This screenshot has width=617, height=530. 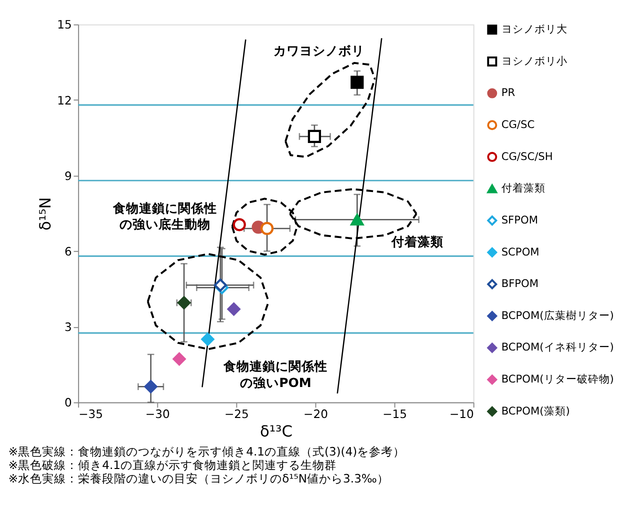 What do you see at coordinates (164, 216) in the screenshot?
I see `annotation: 食物連鎖に関係性の強い底生動物` at bounding box center [164, 216].